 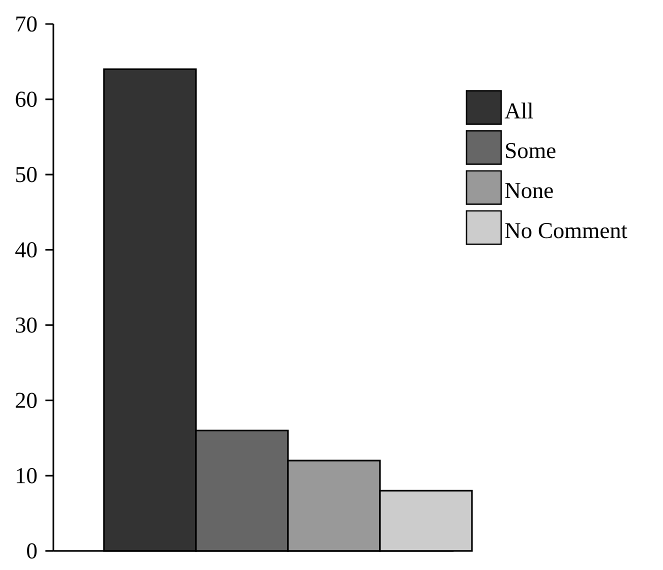 I want to click on y-tick-label: 20, so click(x=26, y=400).